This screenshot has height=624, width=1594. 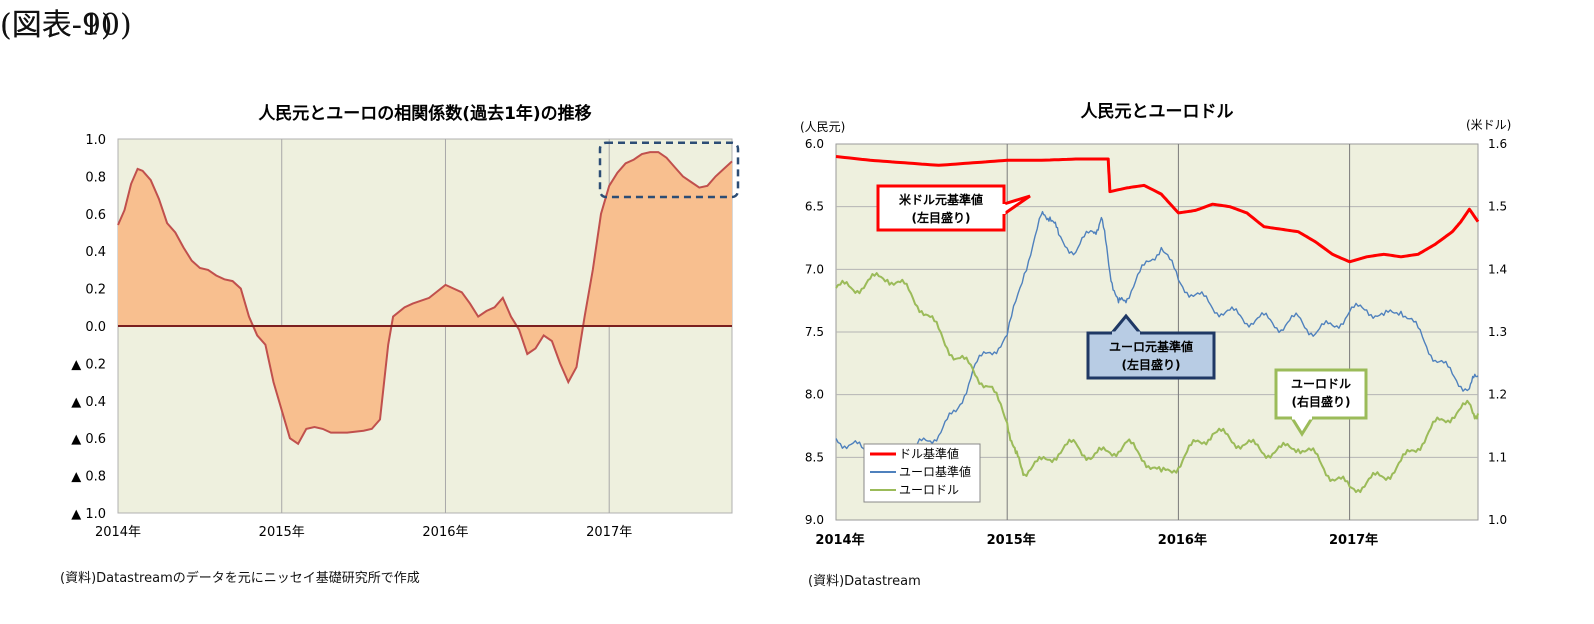 What do you see at coordinates (814, 144) in the screenshot?
I see `left-tick-label: 6.0` at bounding box center [814, 144].